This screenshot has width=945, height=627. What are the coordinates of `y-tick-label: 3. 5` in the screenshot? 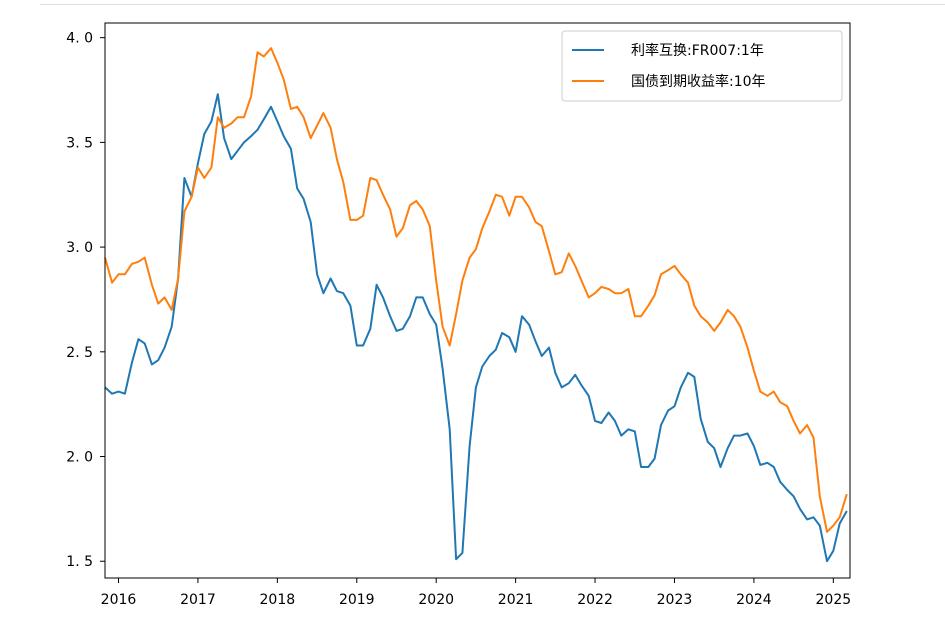 It's located at (79, 143).